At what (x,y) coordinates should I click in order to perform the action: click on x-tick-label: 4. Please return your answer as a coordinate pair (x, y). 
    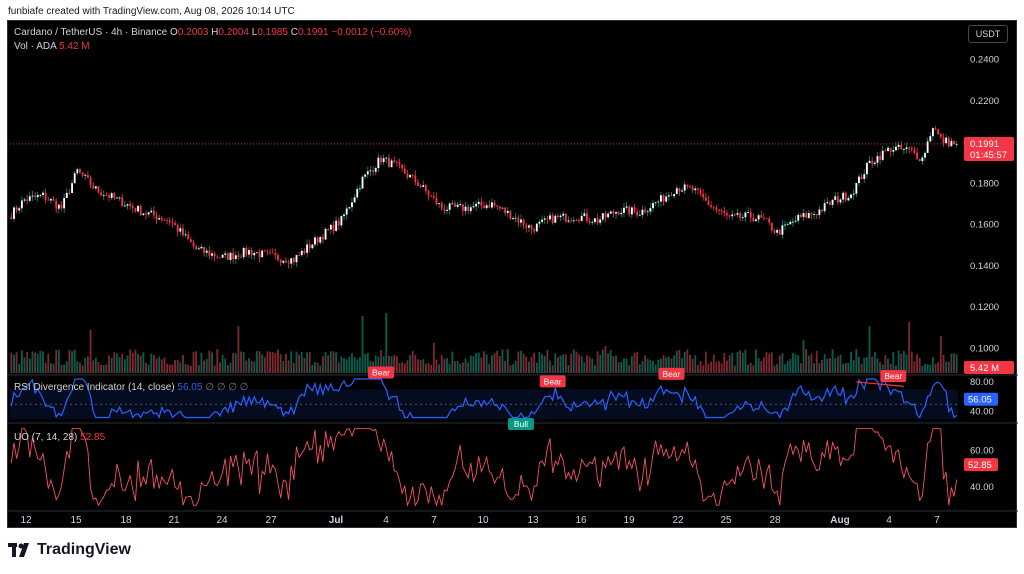
    Looking at the image, I should click on (386, 520).